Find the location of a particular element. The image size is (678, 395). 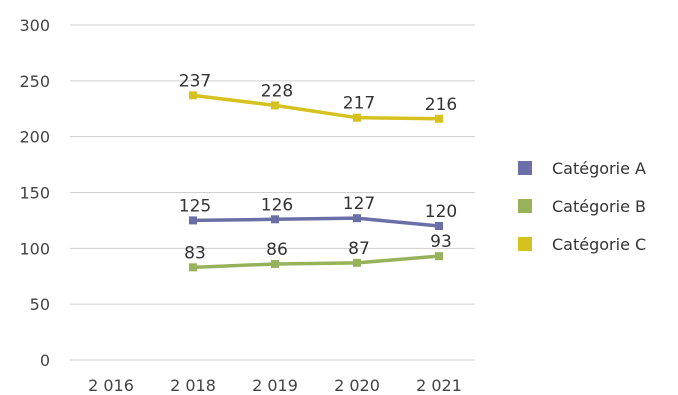

data-label: 120 is located at coordinates (441, 212).